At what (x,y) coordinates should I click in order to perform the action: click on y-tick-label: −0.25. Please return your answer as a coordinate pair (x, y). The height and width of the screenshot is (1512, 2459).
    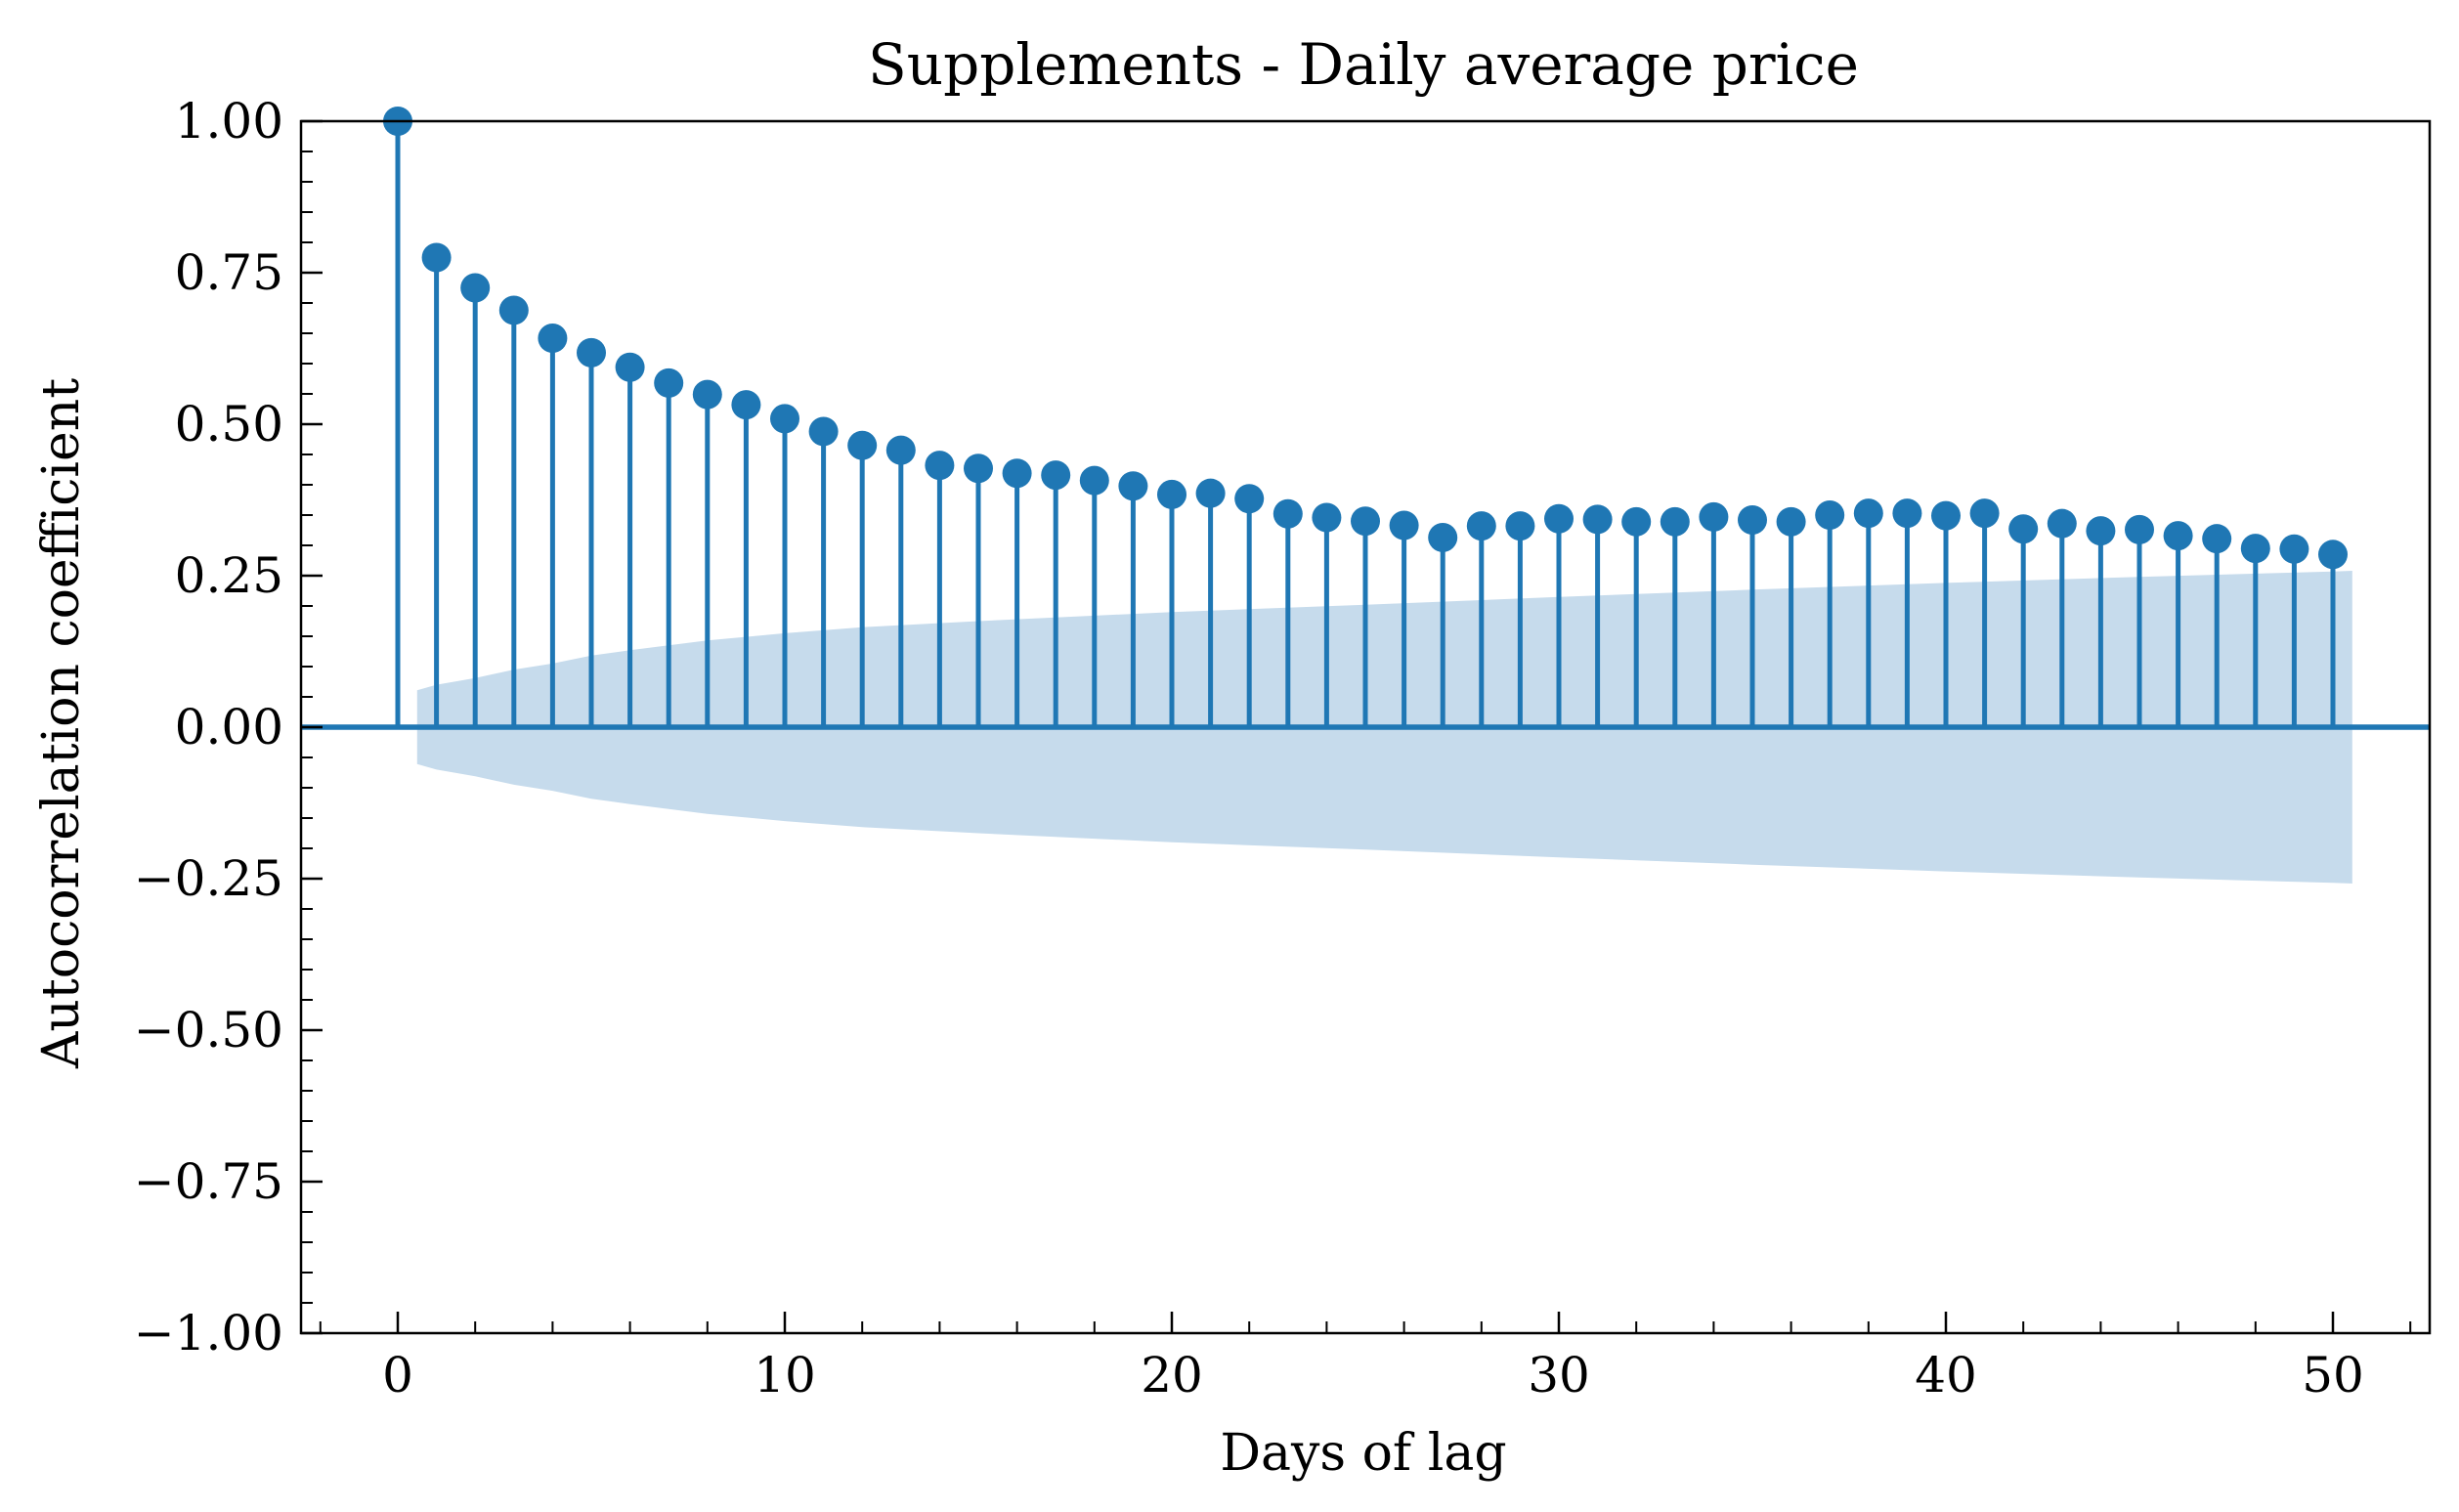
    Looking at the image, I should click on (208, 878).